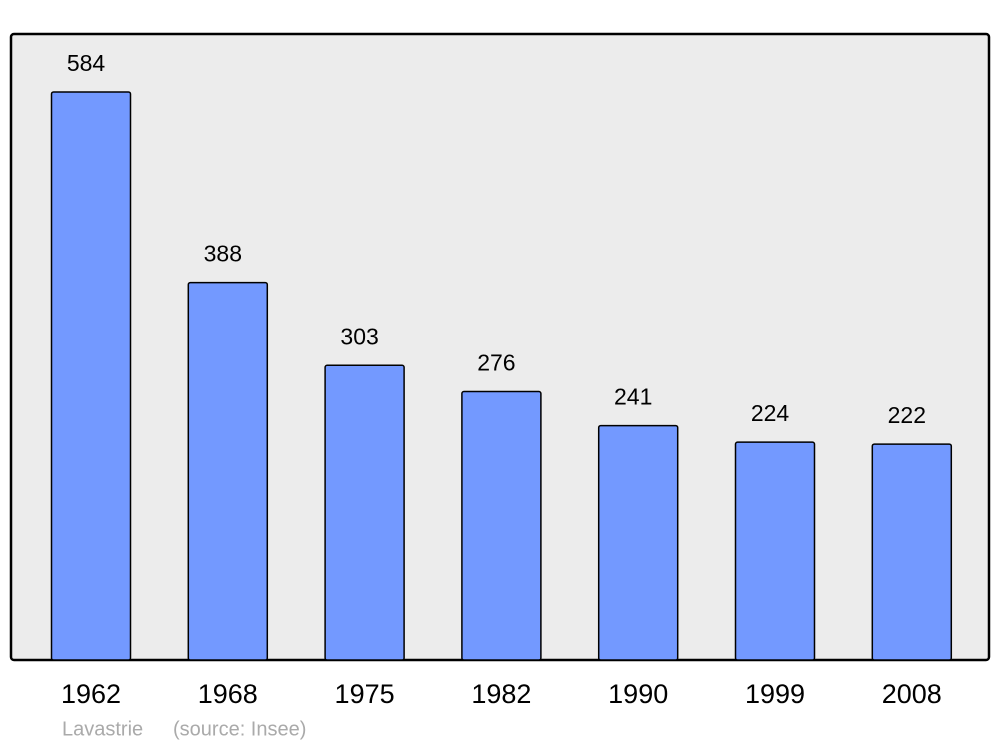 Image resolution: width=1000 pixels, height=752 pixels. Describe the element at coordinates (633, 397) in the screenshot. I see `value-label: 241` at that location.